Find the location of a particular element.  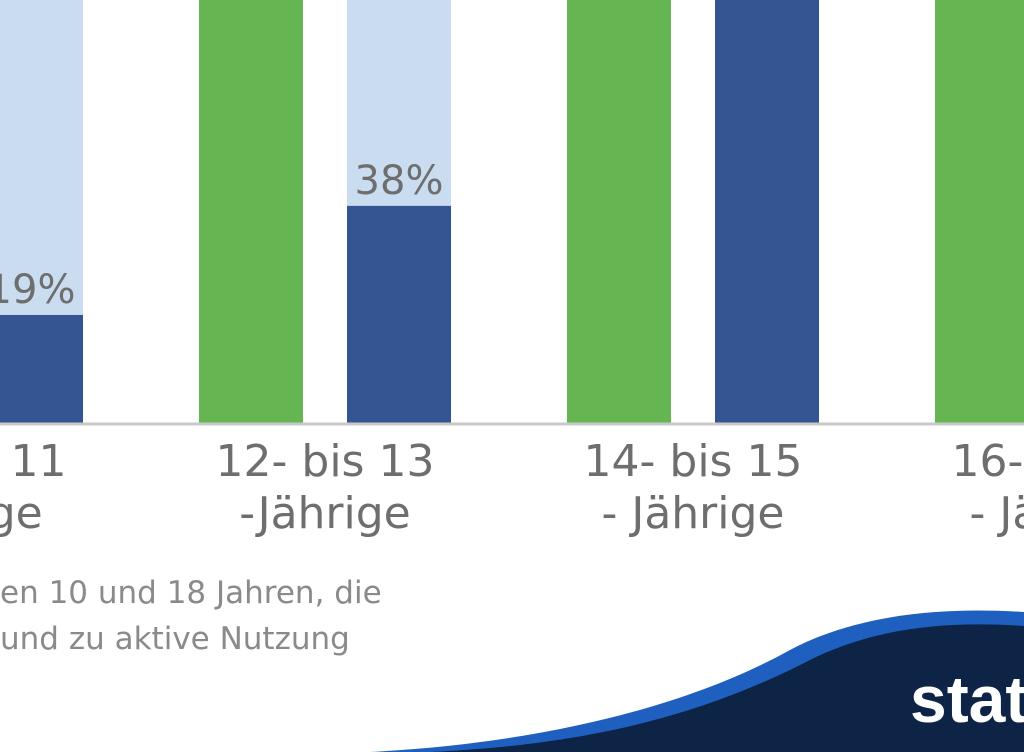

note-line-1: en 10 und 18 Jahren, die is located at coordinates (191, 593).